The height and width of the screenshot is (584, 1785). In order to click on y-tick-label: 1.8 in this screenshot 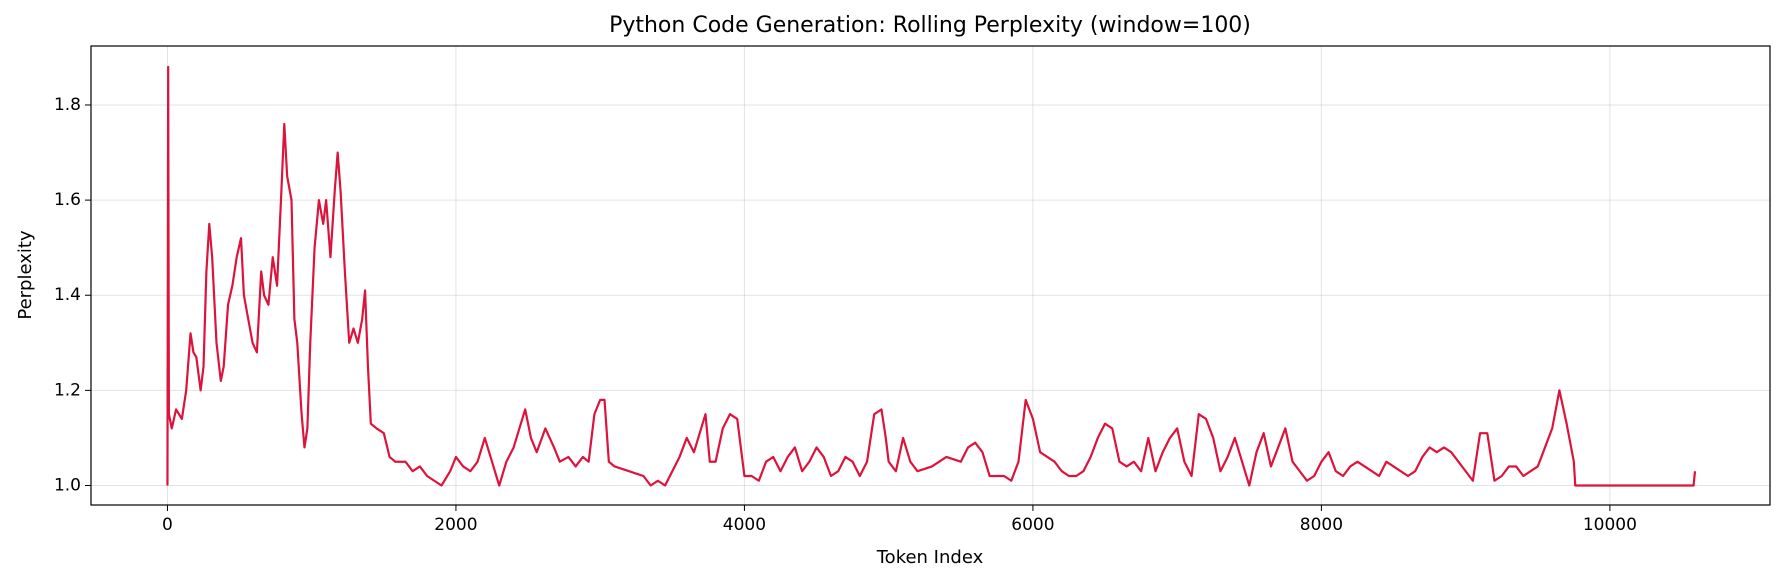, I will do `click(67, 105)`.